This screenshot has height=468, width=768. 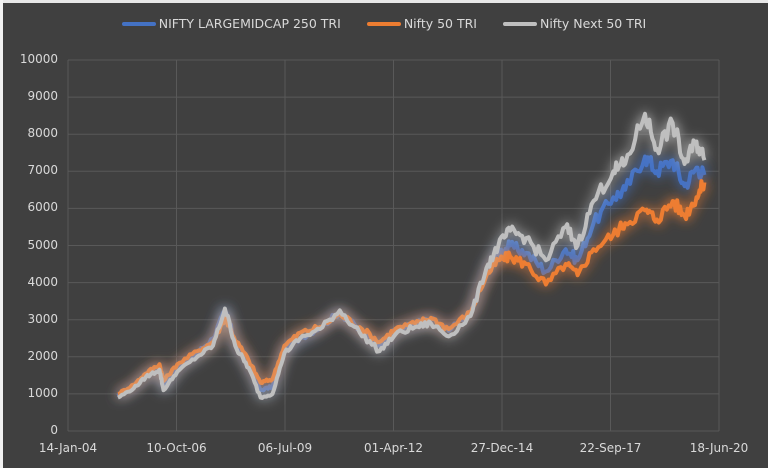 I want to click on x-tick-label: 27-Dec-14, so click(x=502, y=448).